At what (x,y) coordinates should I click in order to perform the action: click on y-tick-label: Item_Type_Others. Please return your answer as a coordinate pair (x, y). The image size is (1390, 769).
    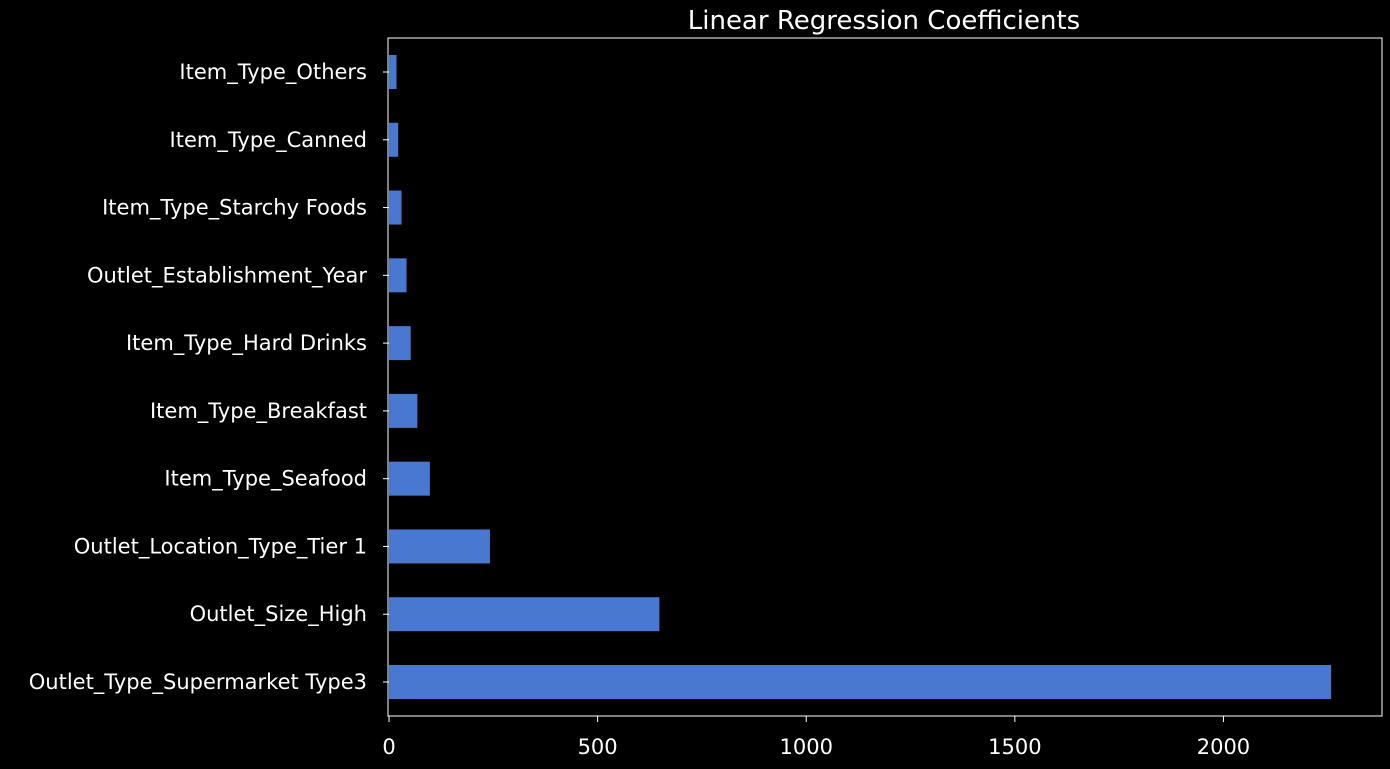
    Looking at the image, I should click on (273, 72).